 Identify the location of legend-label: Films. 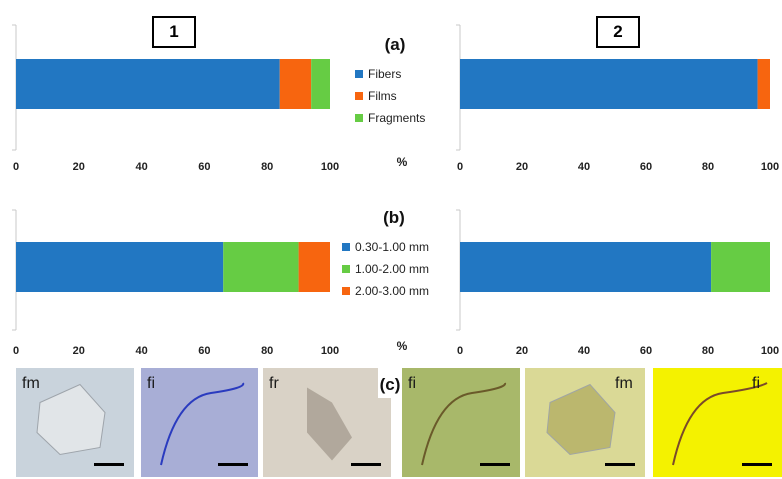
(382, 96).